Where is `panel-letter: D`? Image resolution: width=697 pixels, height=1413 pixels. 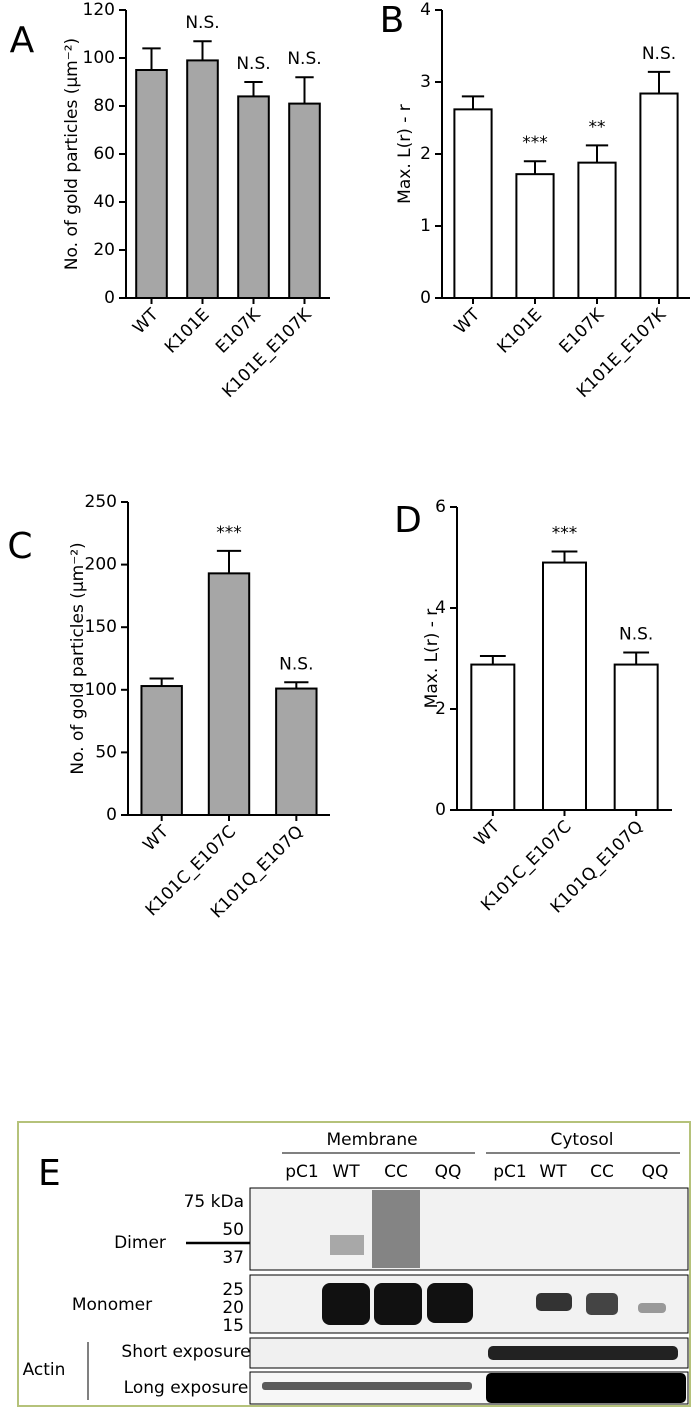 panel-letter: D is located at coordinates (408, 520).